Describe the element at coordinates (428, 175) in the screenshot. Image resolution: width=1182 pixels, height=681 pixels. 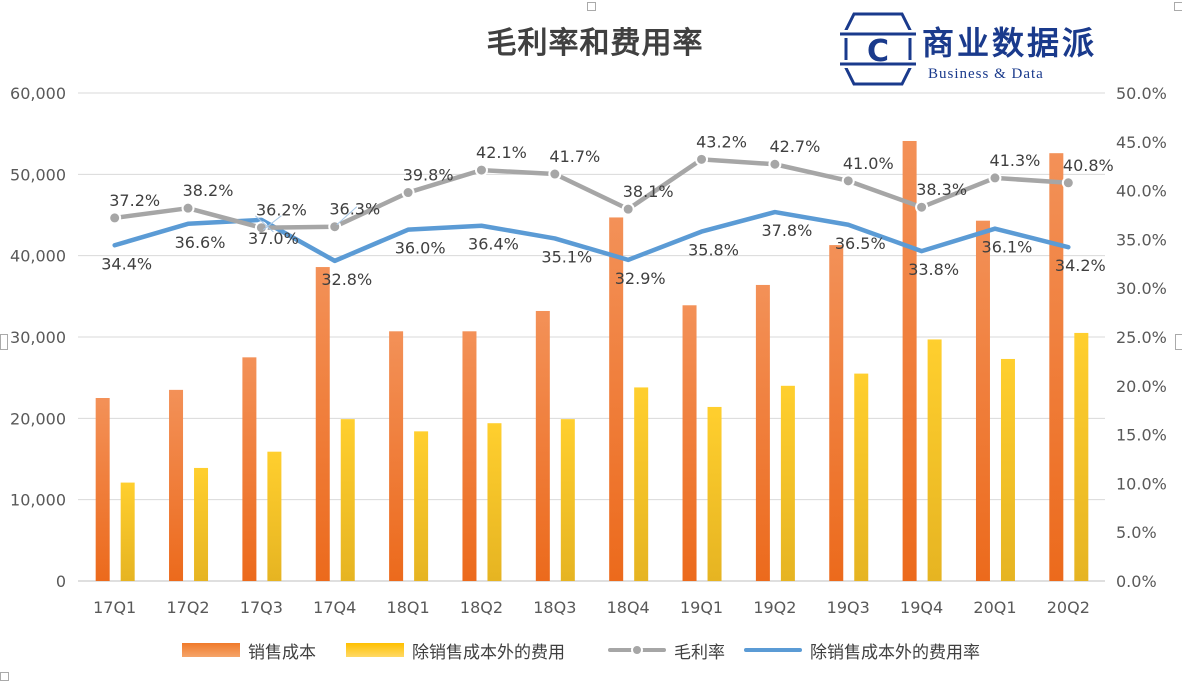
I see `data-label-gross-margin: 39.8%` at that location.